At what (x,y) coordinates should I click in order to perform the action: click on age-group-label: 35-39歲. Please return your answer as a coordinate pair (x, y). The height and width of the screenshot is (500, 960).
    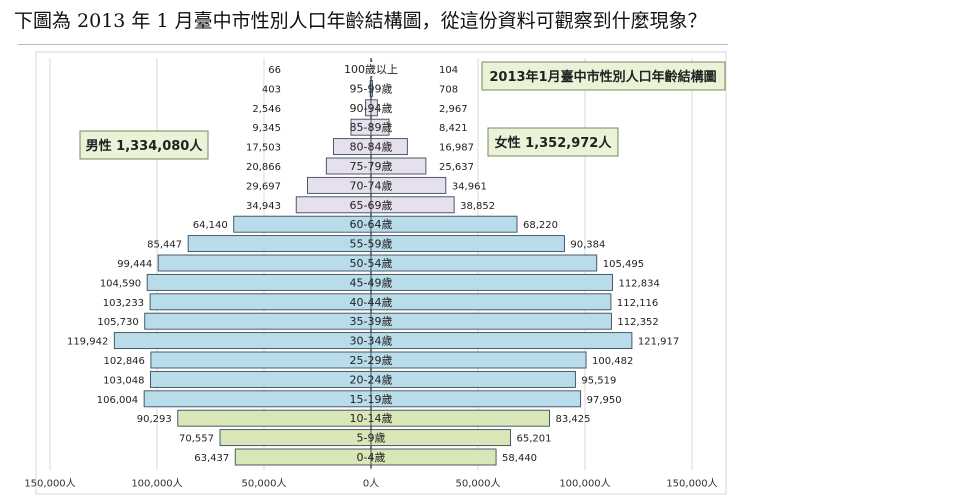
    Looking at the image, I should click on (371, 321).